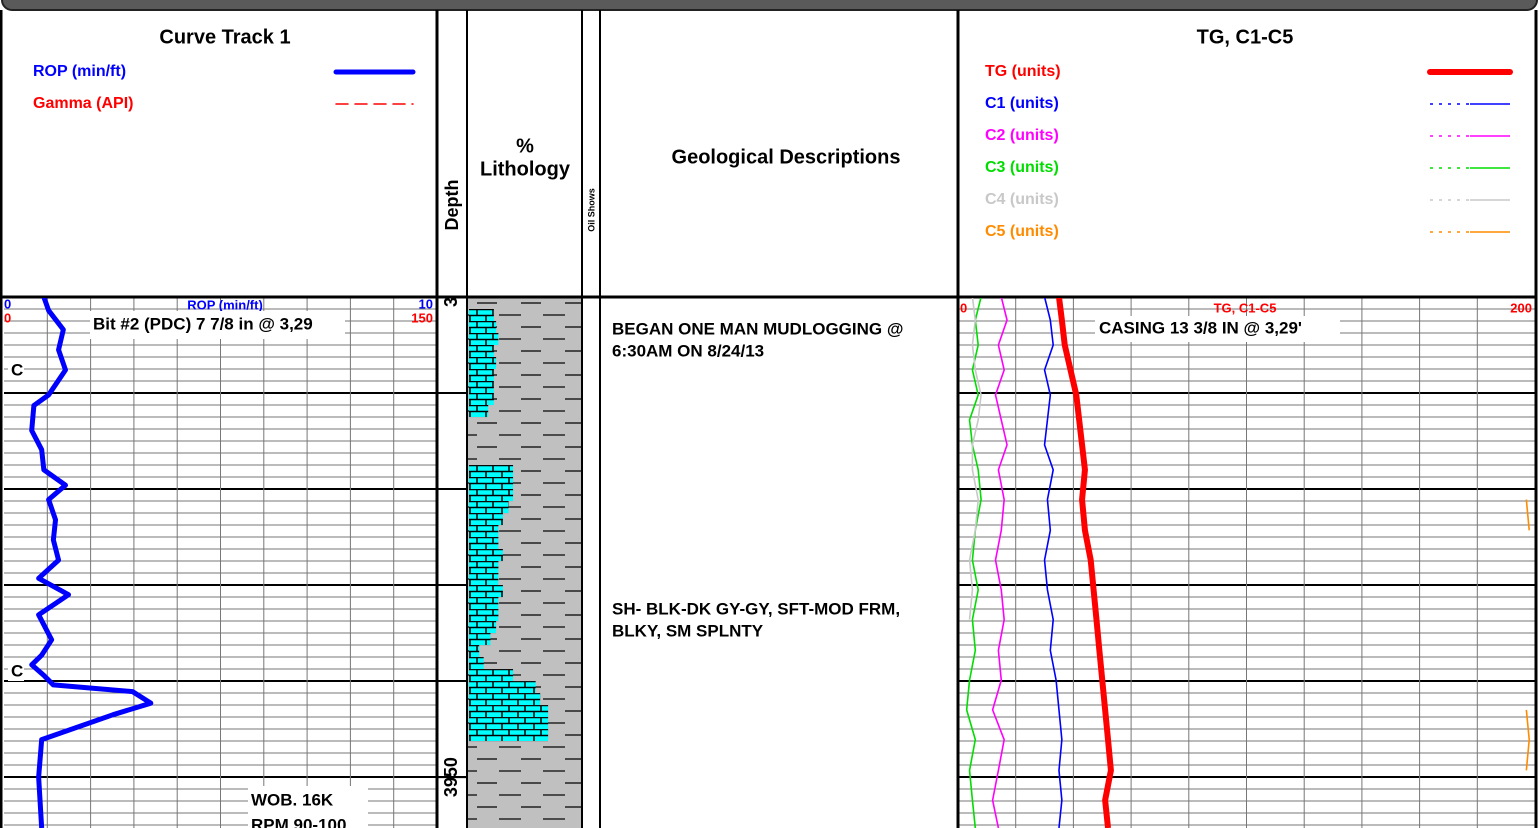  What do you see at coordinates (1200, 327) in the screenshot?
I see `annotation: CASING 13 3/8 IN @ 3,29'` at bounding box center [1200, 327].